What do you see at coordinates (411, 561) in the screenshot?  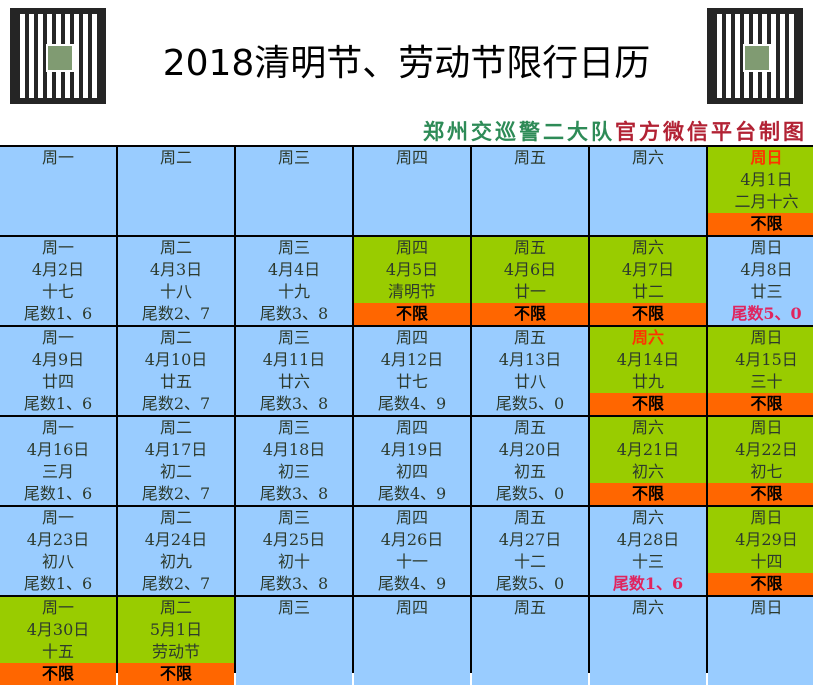 I see `lunar-date-label: 十一` at bounding box center [411, 561].